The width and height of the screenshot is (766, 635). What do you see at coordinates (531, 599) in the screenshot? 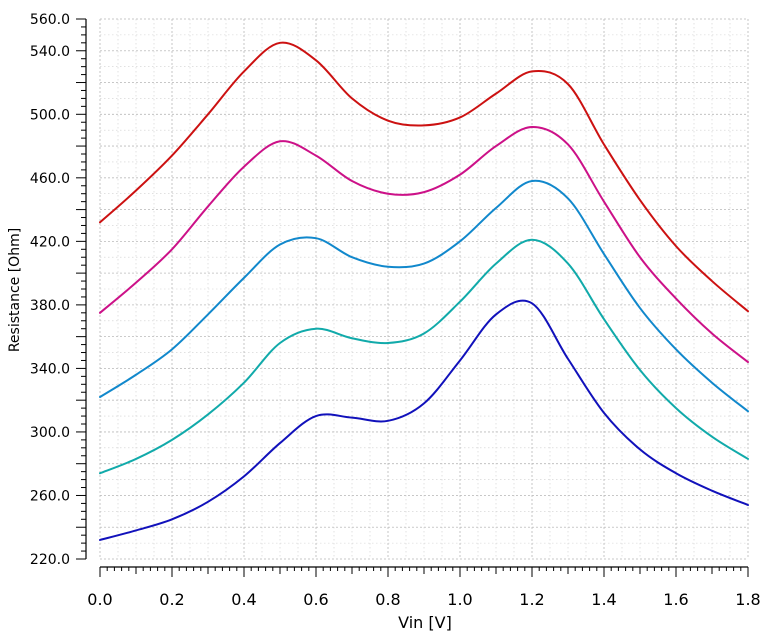
I see `x-tick-label: 1.2` at bounding box center [531, 599].